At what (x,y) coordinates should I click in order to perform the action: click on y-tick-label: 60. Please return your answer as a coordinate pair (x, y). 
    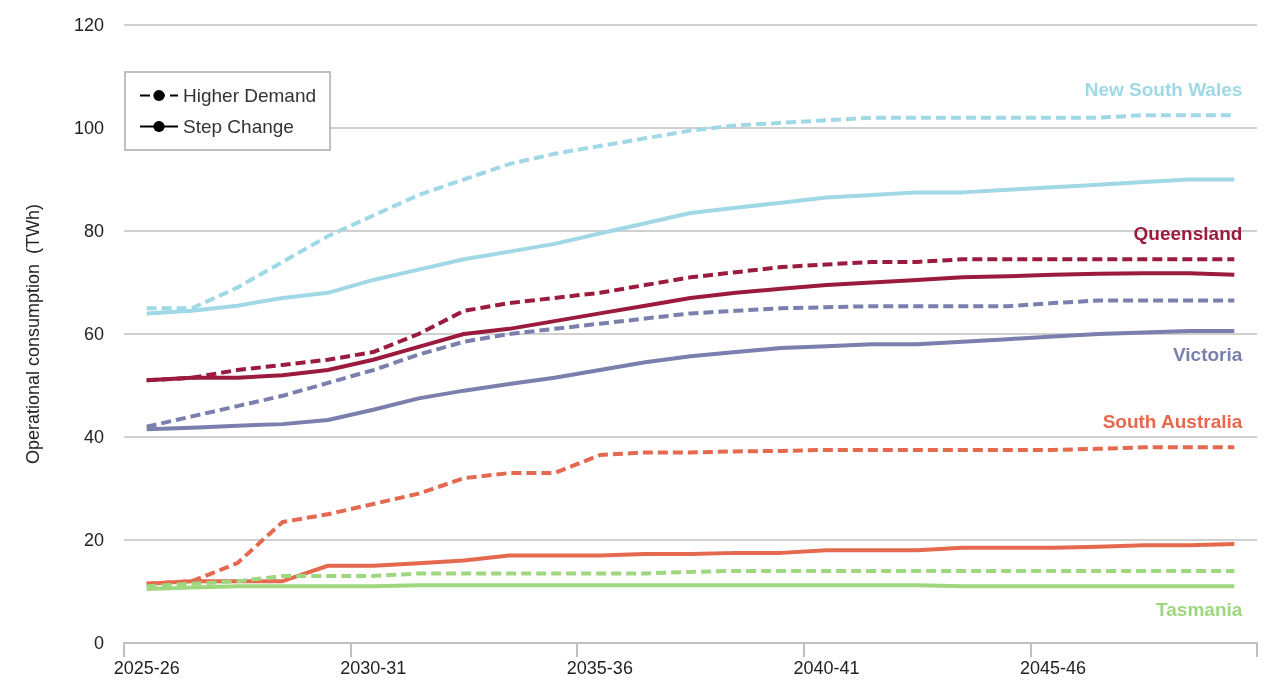
    Looking at the image, I should click on (93, 334).